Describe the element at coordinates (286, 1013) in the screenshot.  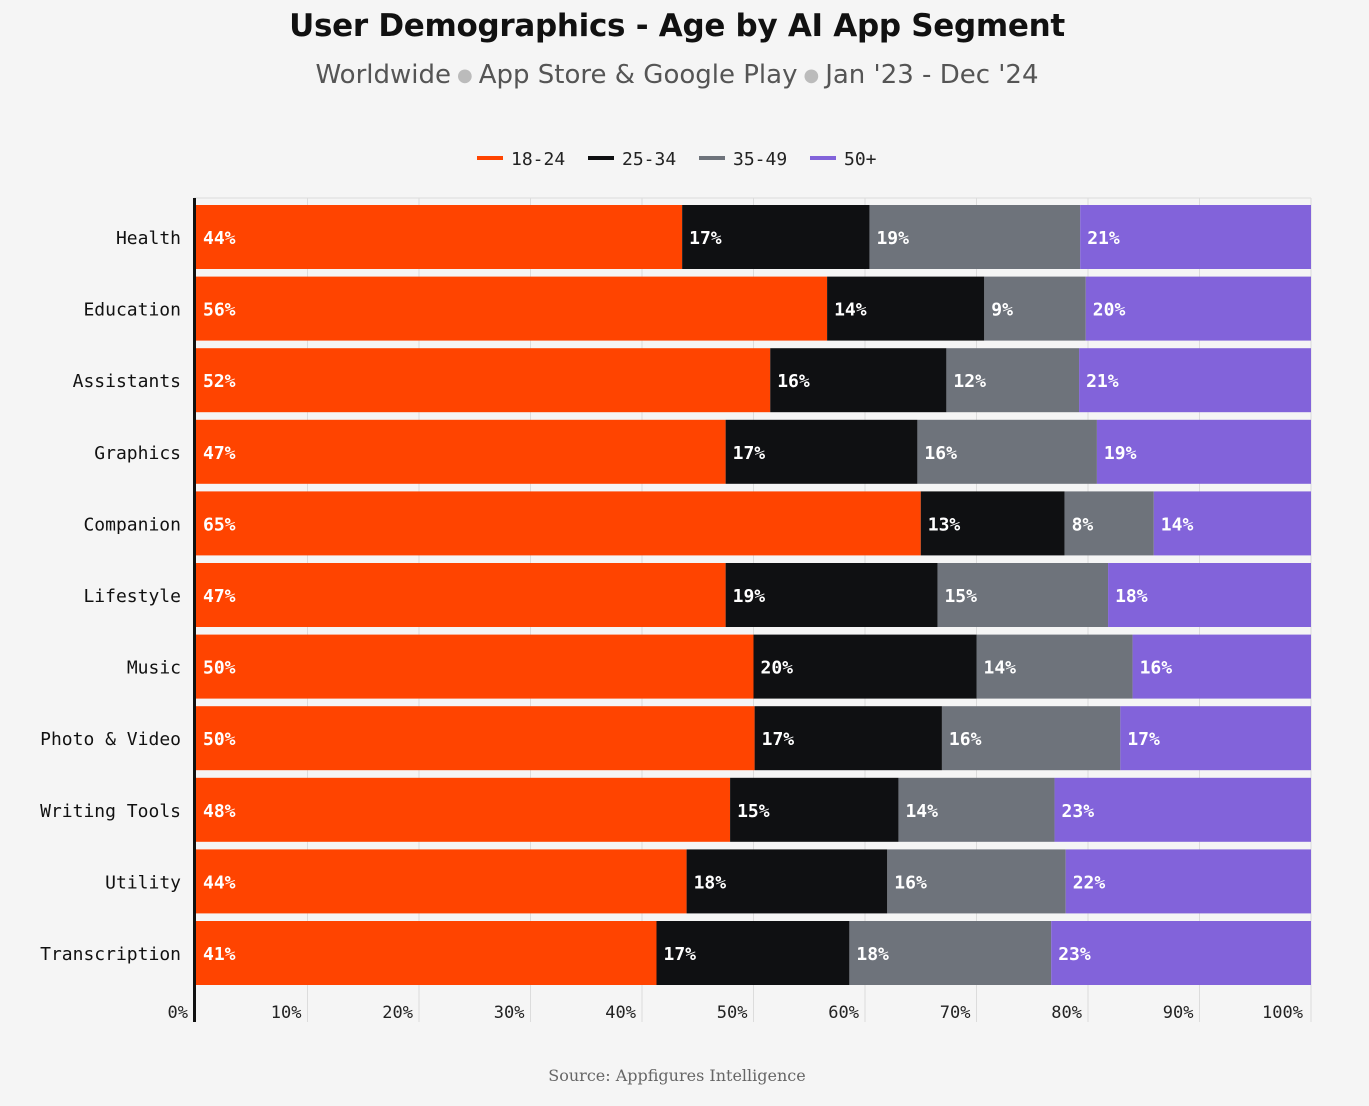
I see `x-tick-label: 10%` at that location.